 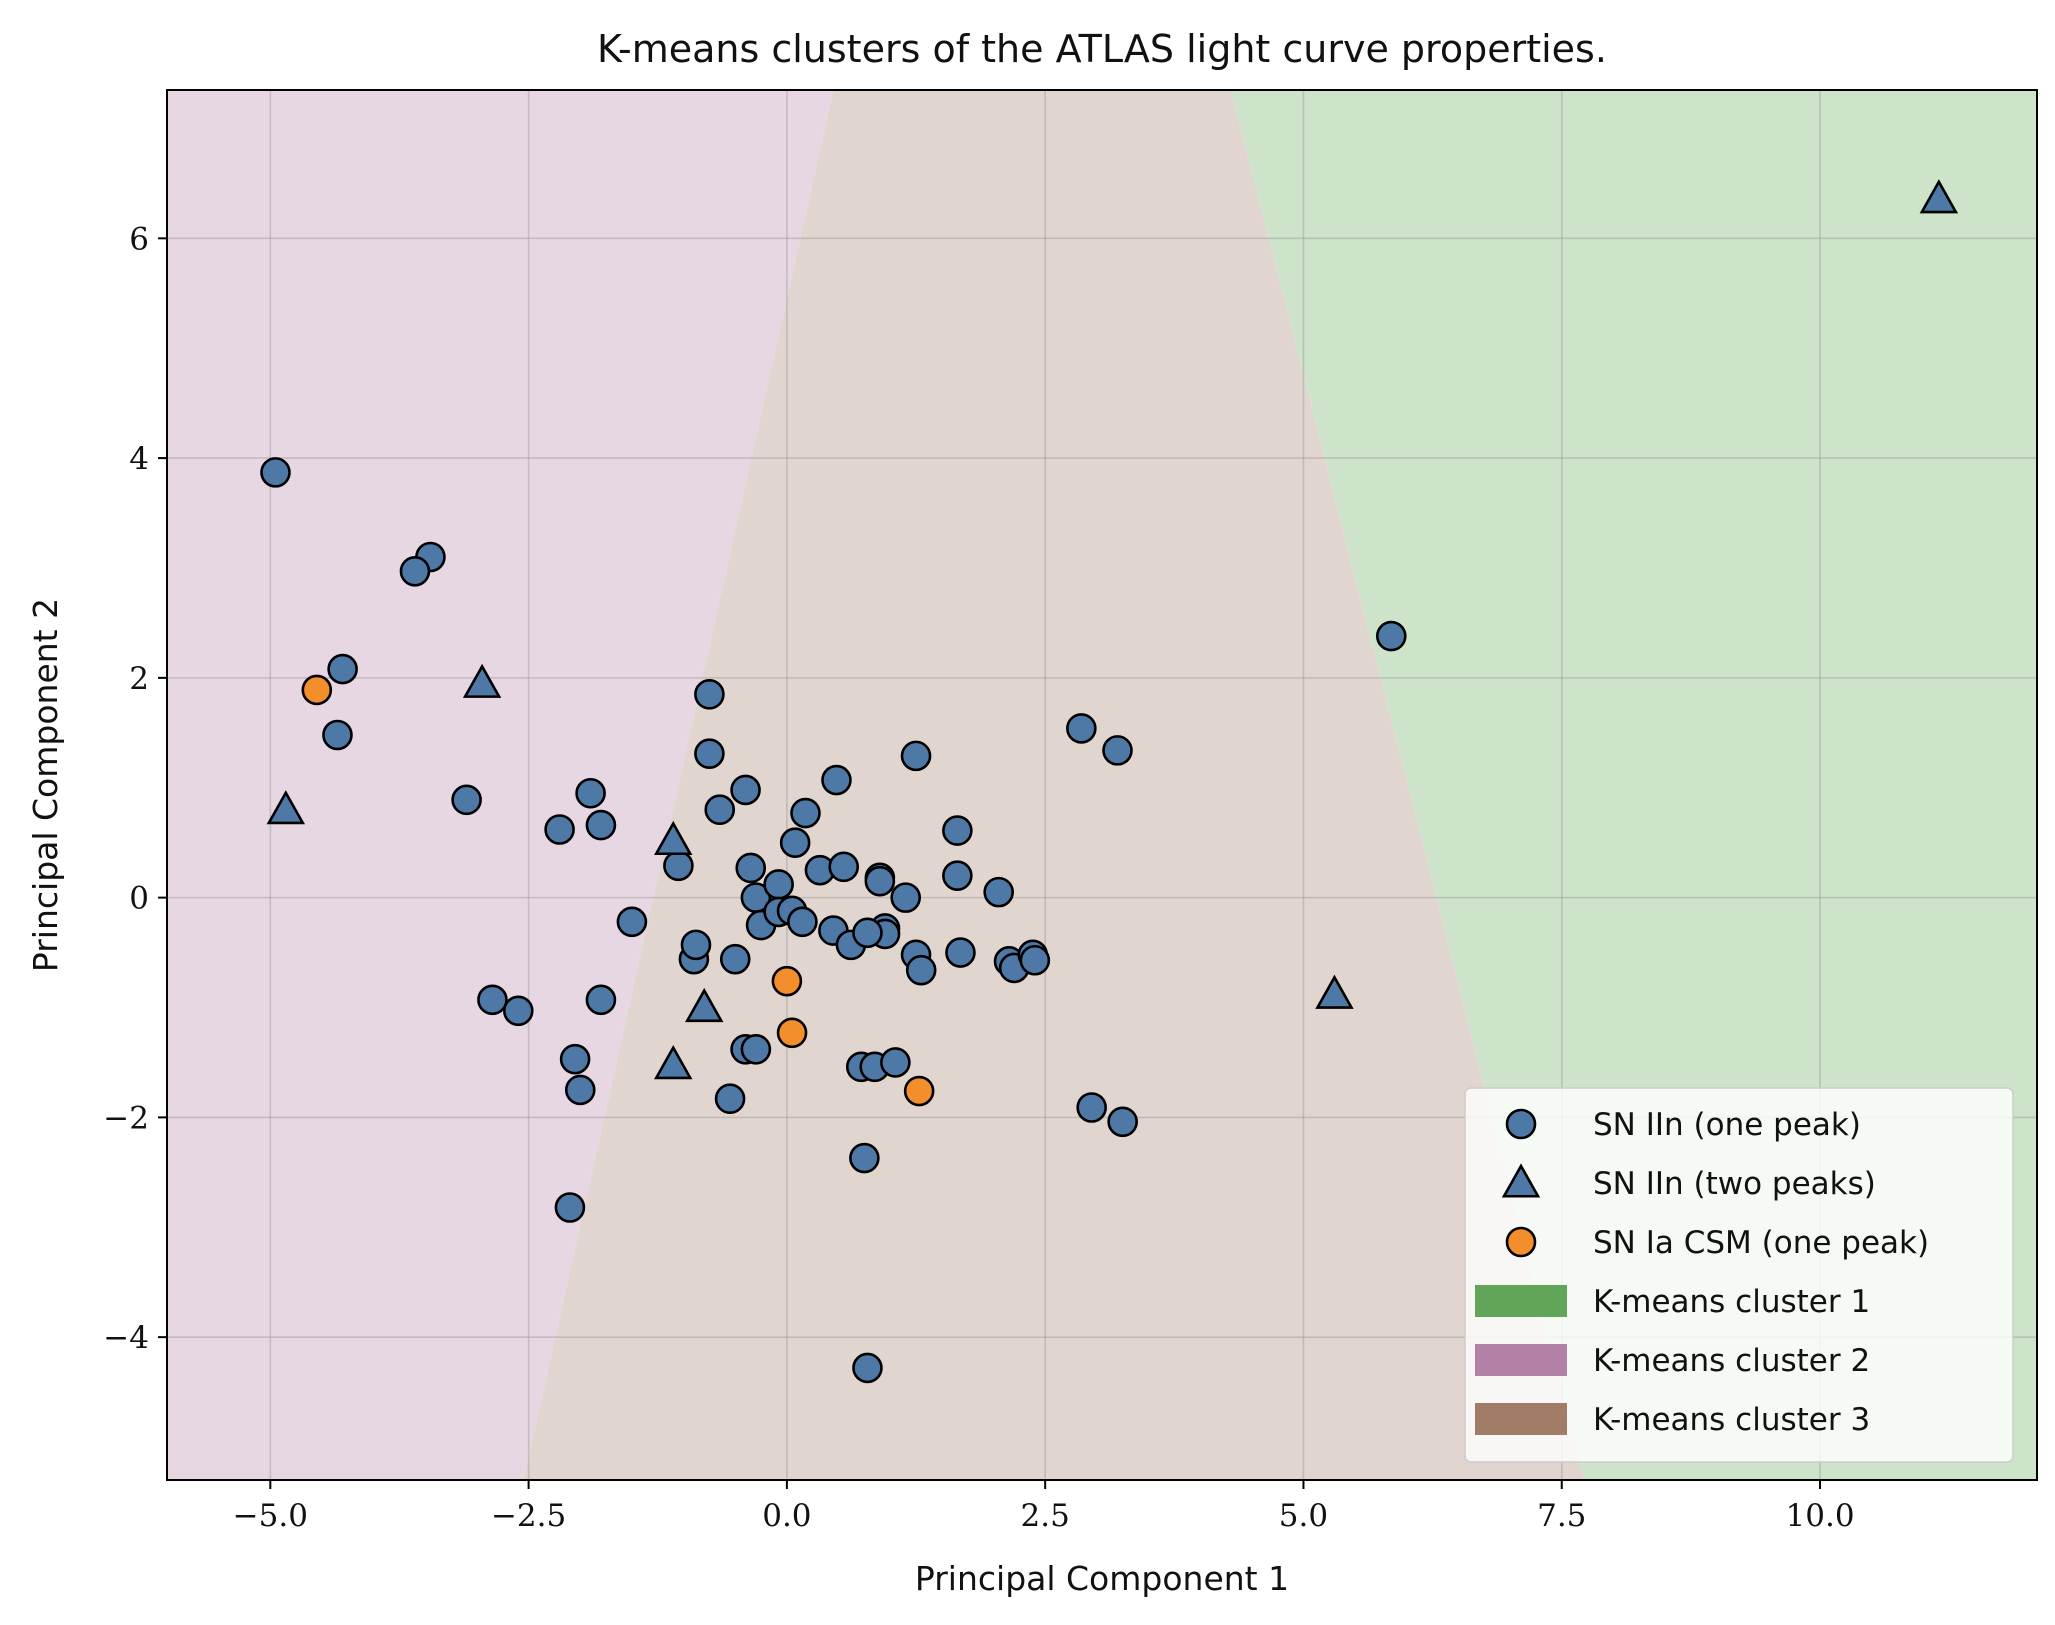 I want to click on y-tick-label: 2, so click(x=139, y=679).